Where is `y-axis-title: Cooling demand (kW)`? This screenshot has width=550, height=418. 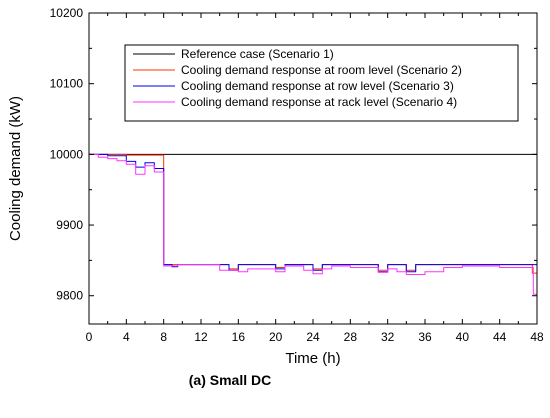
y-axis-title: Cooling demand (kW) is located at coordinates (15, 168).